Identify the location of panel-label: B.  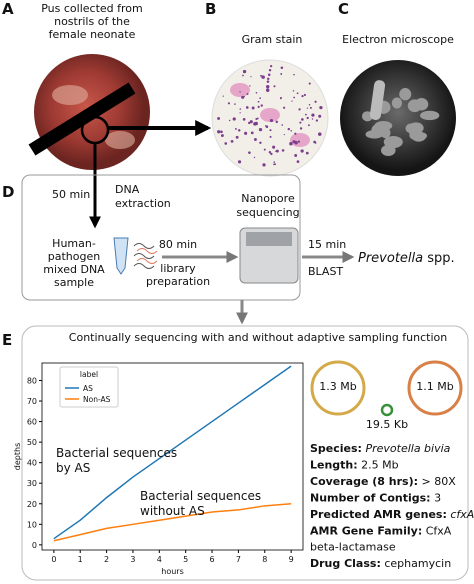
(210, 9).